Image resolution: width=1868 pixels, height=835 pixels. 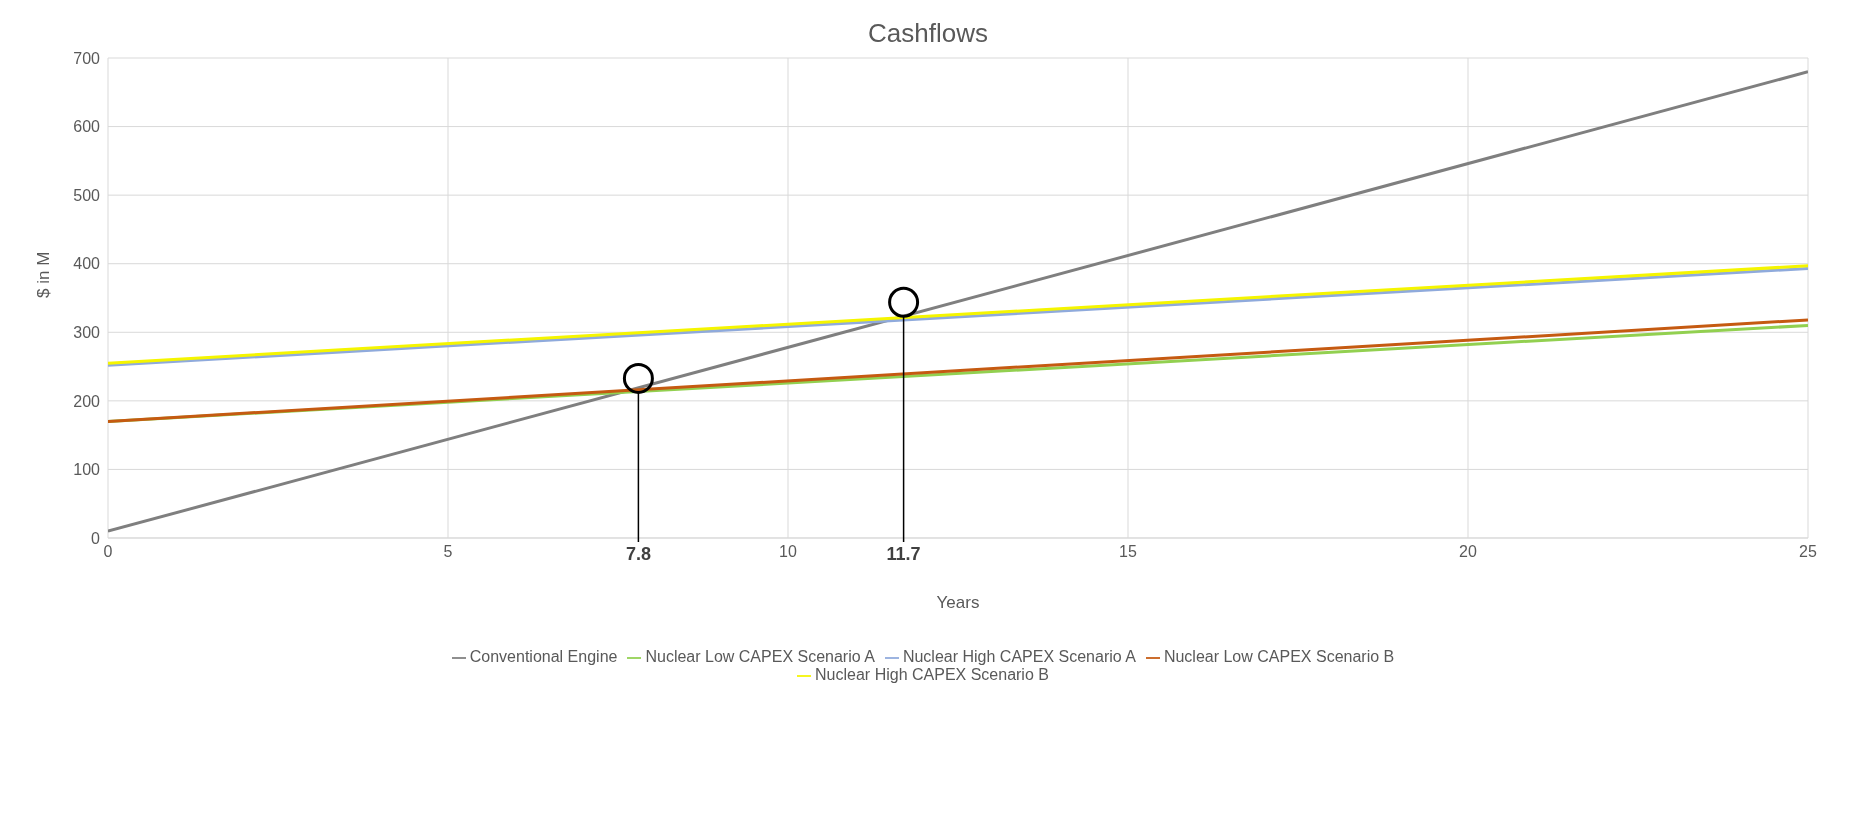 I want to click on y-tick-label: 0, so click(x=96, y=538).